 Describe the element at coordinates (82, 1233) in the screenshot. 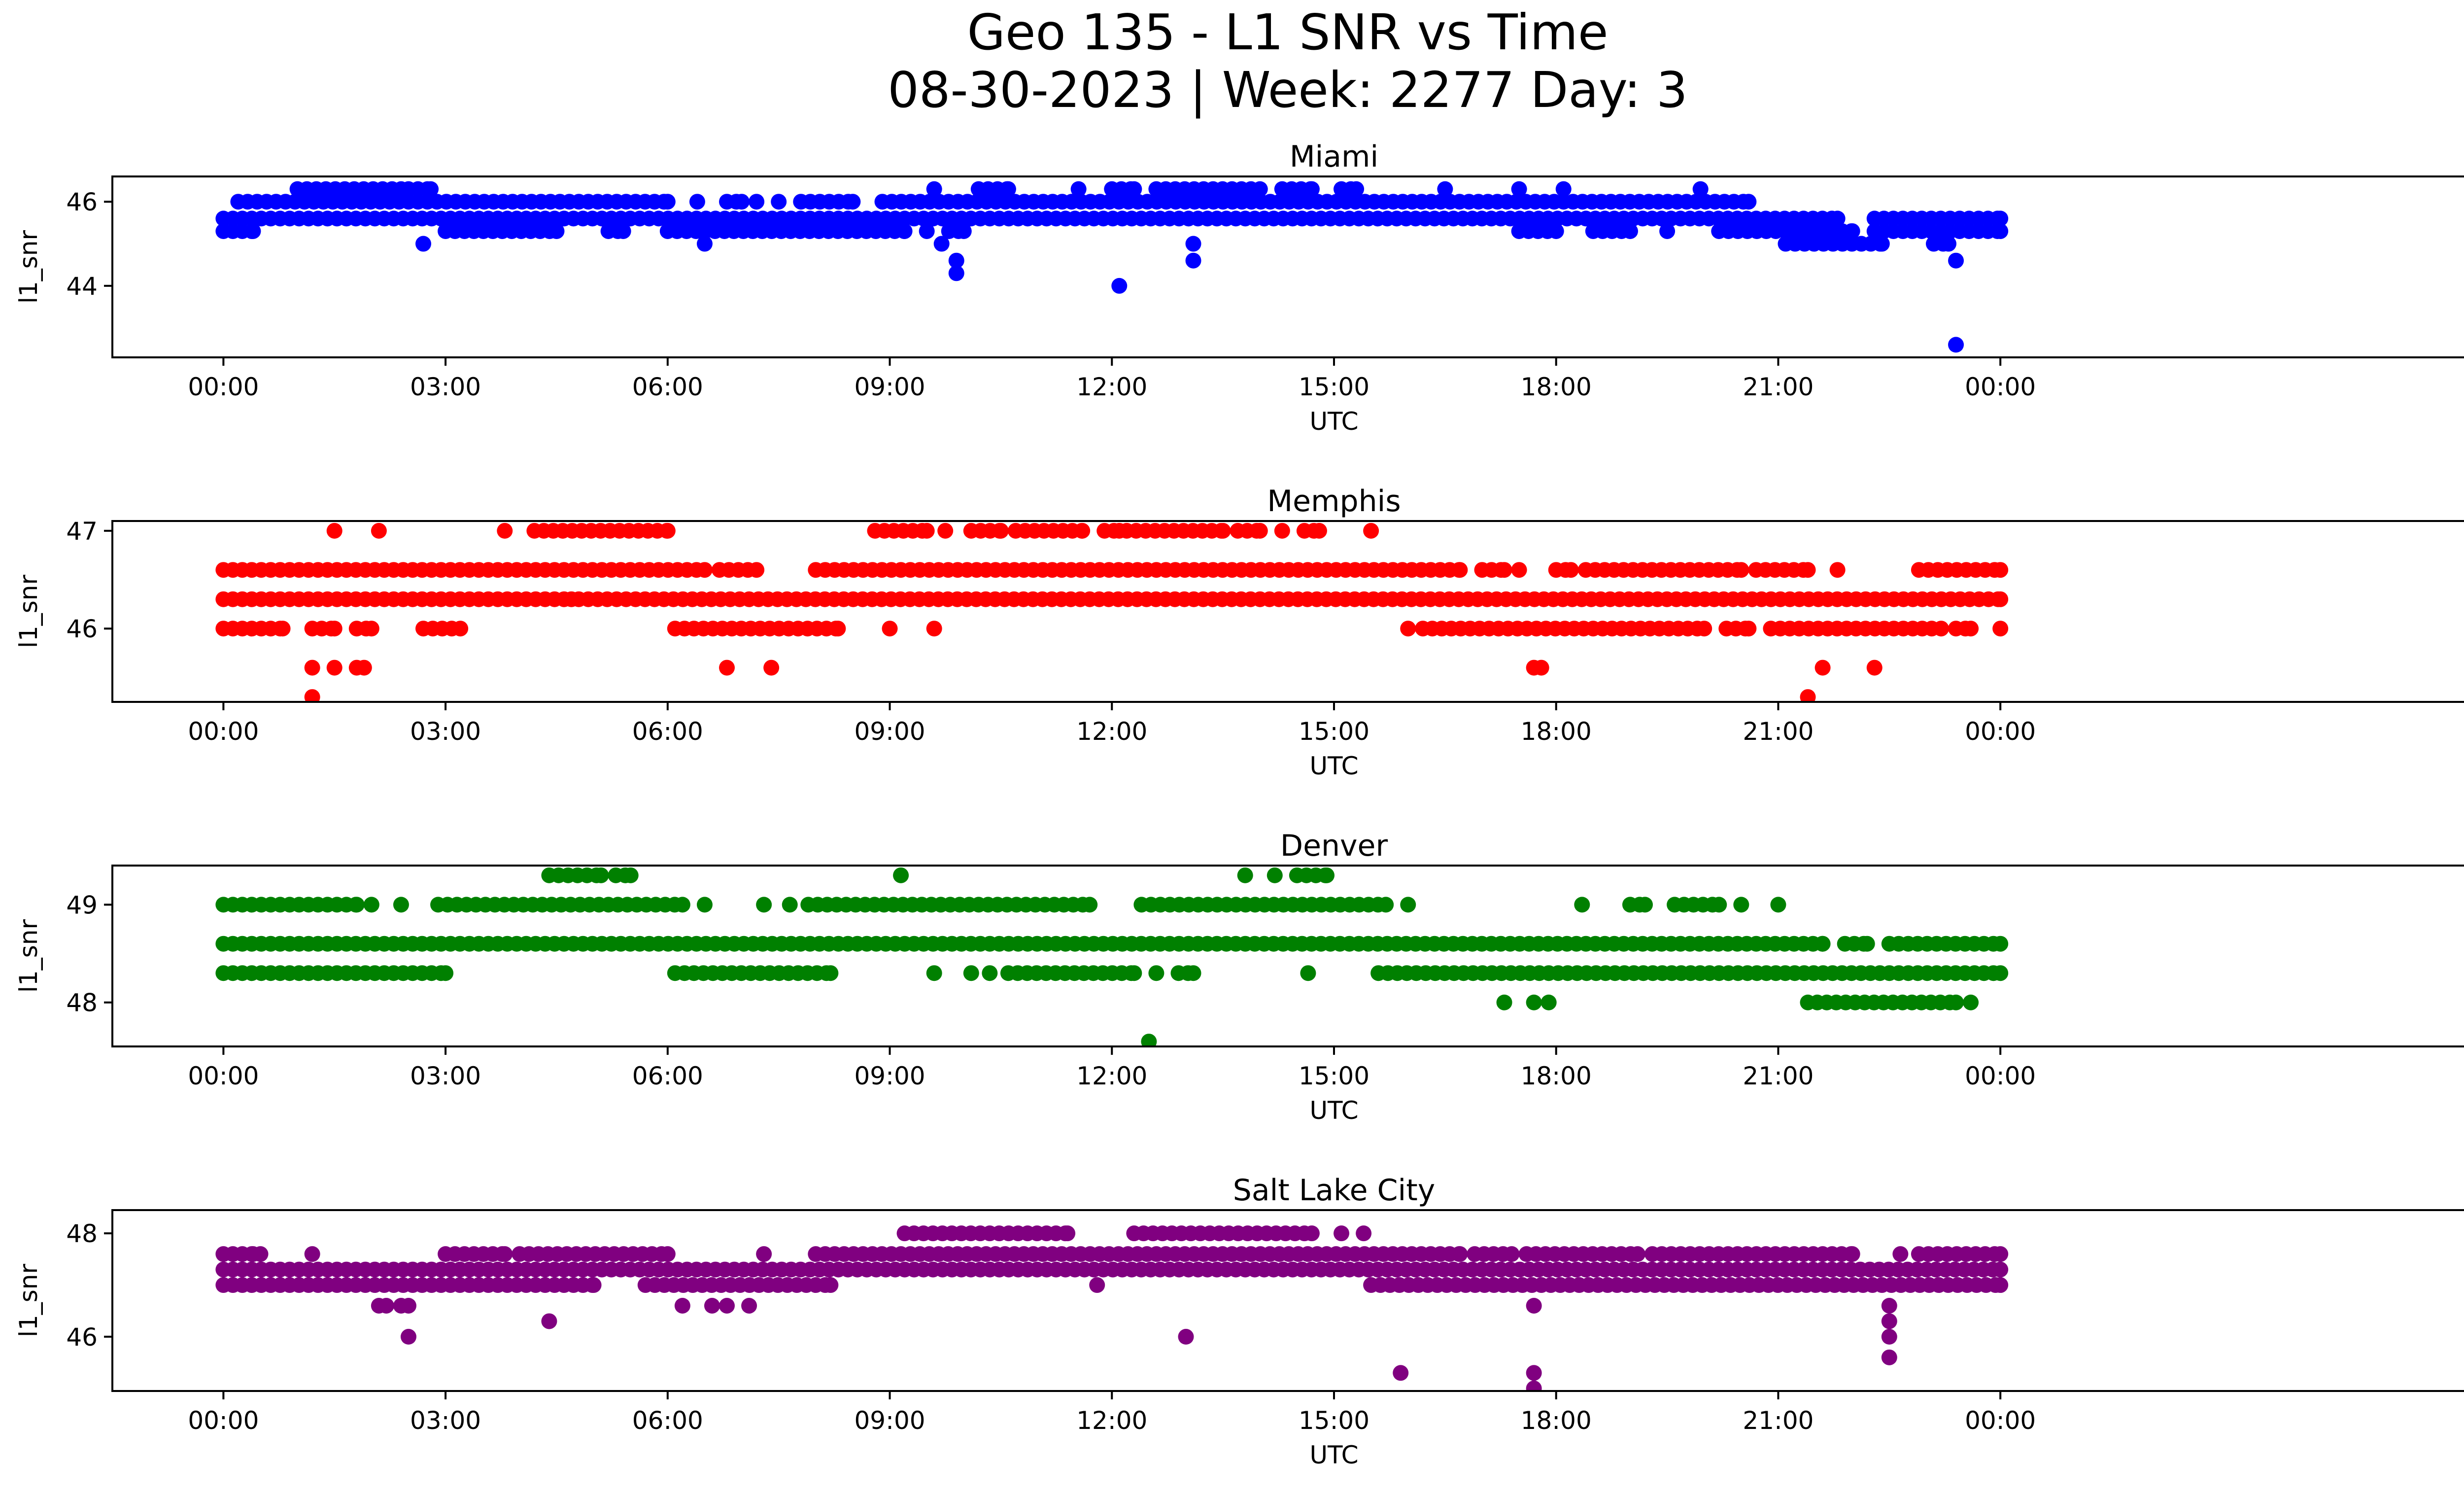

I see `y-tick-label: 48` at that location.